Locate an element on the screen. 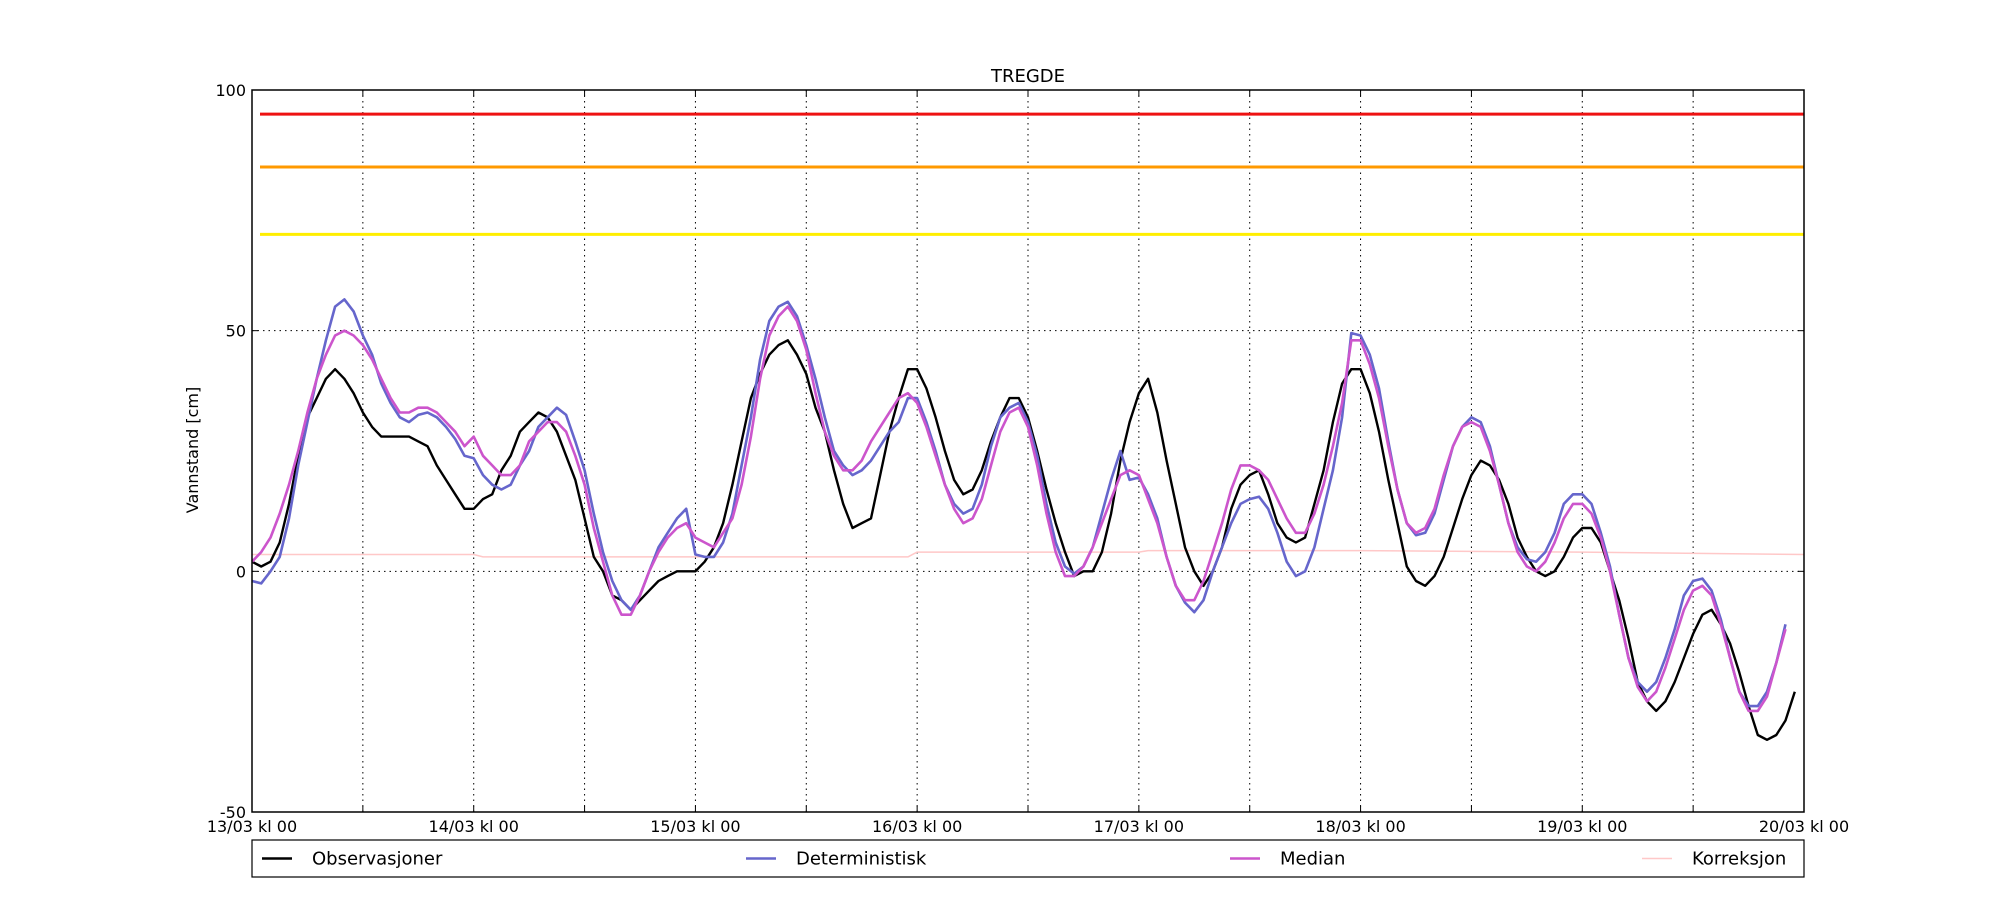 Image resolution: width=2000 pixels, height=900 pixels. x-tick-label: 16/03 kl 00 is located at coordinates (917, 826).